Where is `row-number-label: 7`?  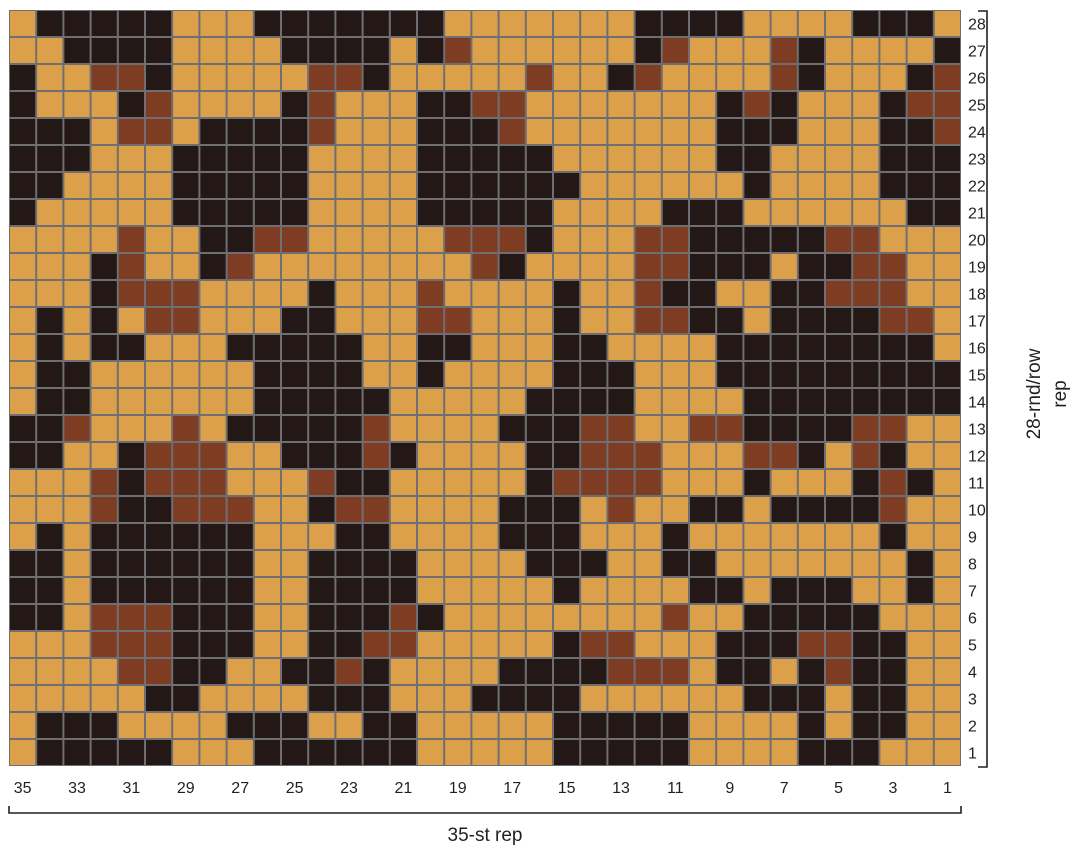
row-number-label: 7 is located at coordinates (972, 592).